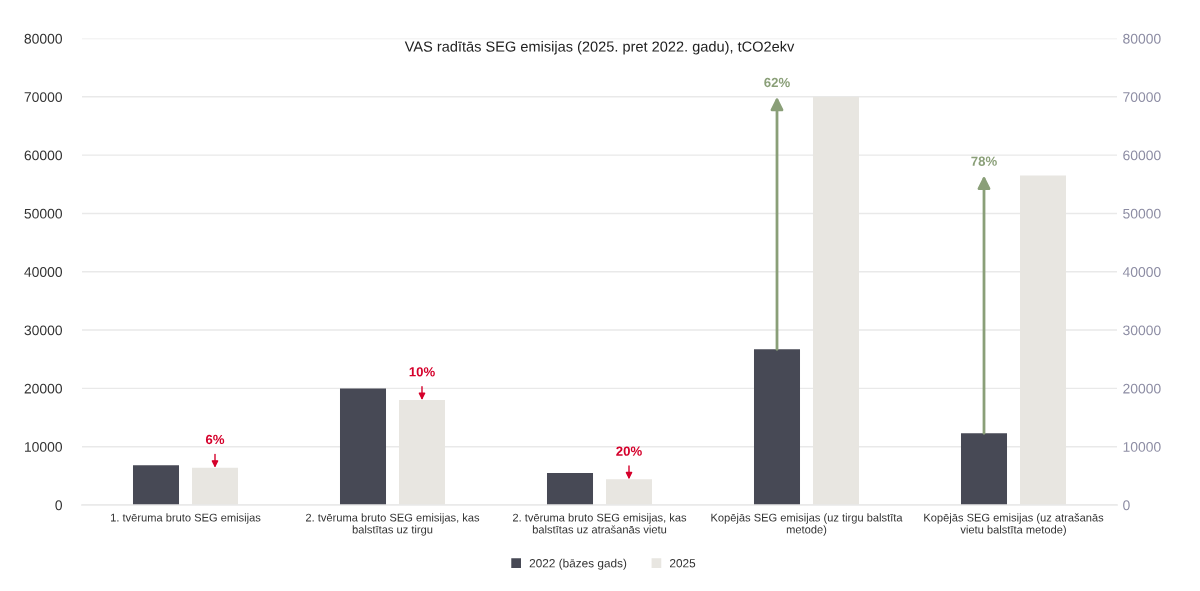 The width and height of the screenshot is (1200, 591). Describe the element at coordinates (392, 524) in the screenshot. I see `x-tick-label: 2. tvēruma bruto SEG emisijas, kas balstītas uz tirgu` at that location.